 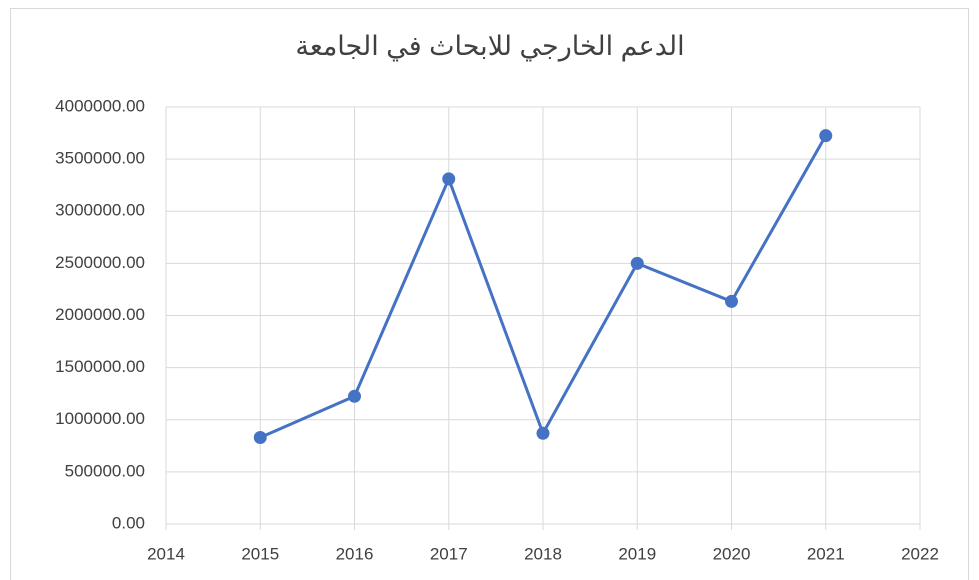 I want to click on y-tick-label: 2000000.00, so click(x=100, y=314).